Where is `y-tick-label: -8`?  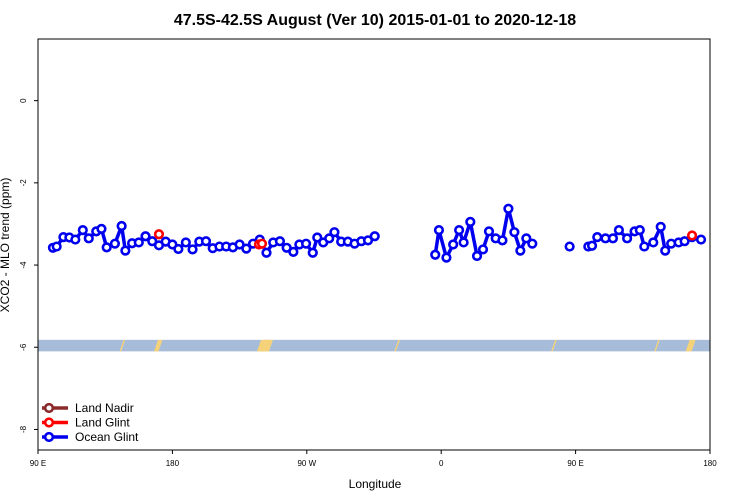
y-tick-label: -8 is located at coordinates (23, 429).